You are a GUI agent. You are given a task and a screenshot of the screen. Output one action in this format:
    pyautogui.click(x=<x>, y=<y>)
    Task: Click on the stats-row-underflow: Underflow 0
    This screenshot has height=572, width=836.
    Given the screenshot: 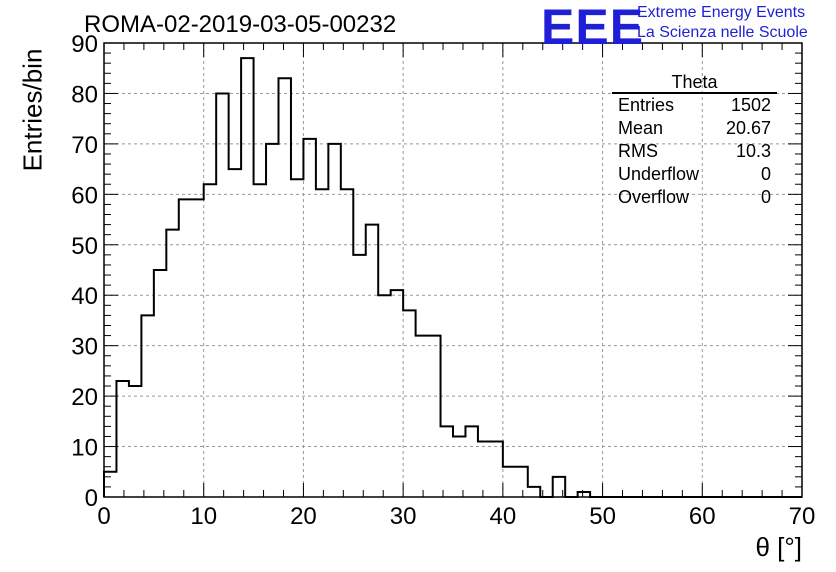 What is the action you would take?
    pyautogui.click(x=694, y=174)
    